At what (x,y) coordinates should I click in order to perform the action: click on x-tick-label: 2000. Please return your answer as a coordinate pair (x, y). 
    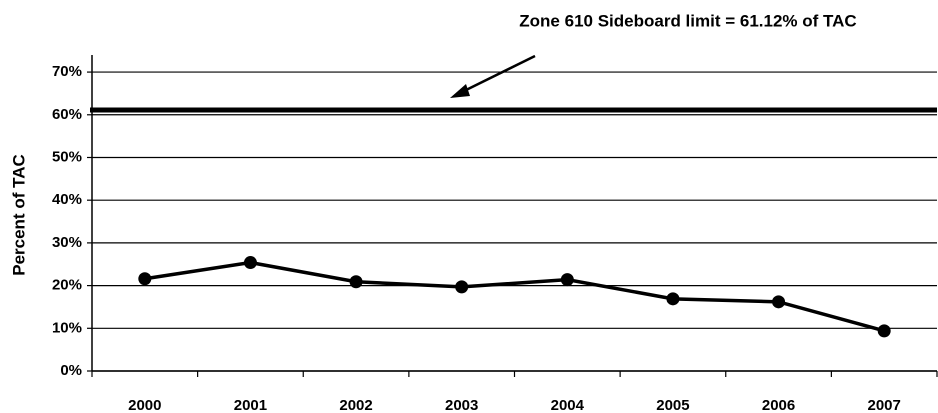
    Looking at the image, I should click on (144, 405).